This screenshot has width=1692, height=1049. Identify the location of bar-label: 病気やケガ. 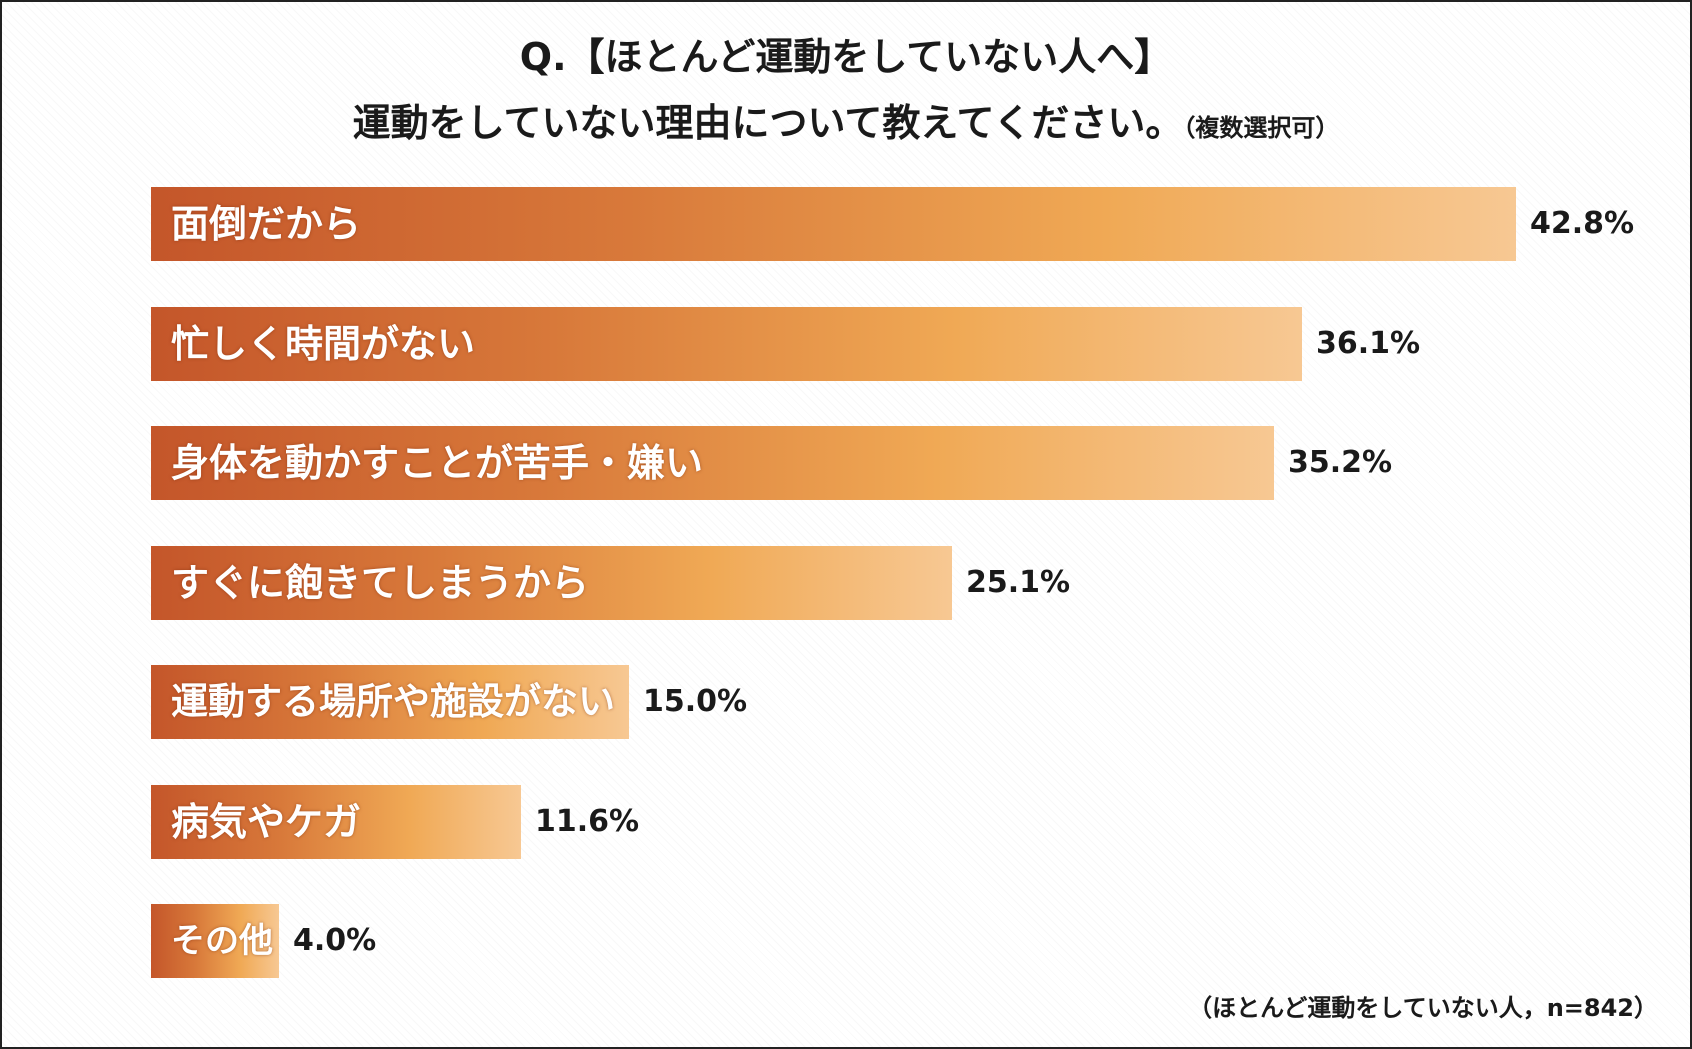
(266, 822).